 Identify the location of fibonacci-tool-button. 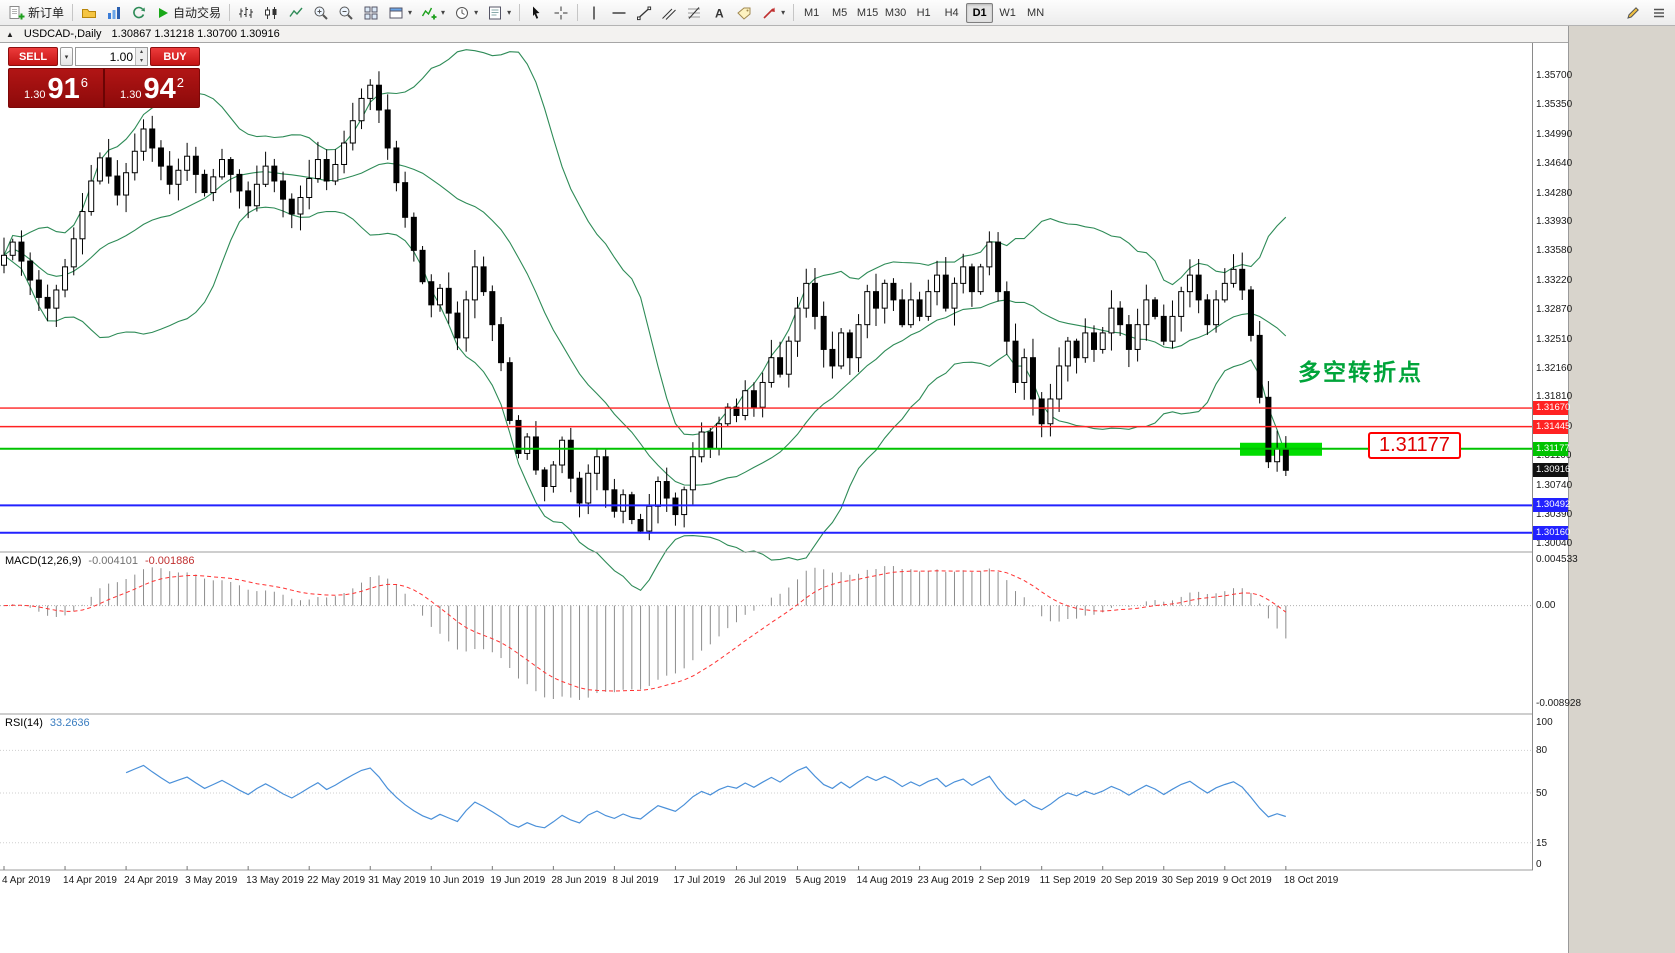
(694, 13).